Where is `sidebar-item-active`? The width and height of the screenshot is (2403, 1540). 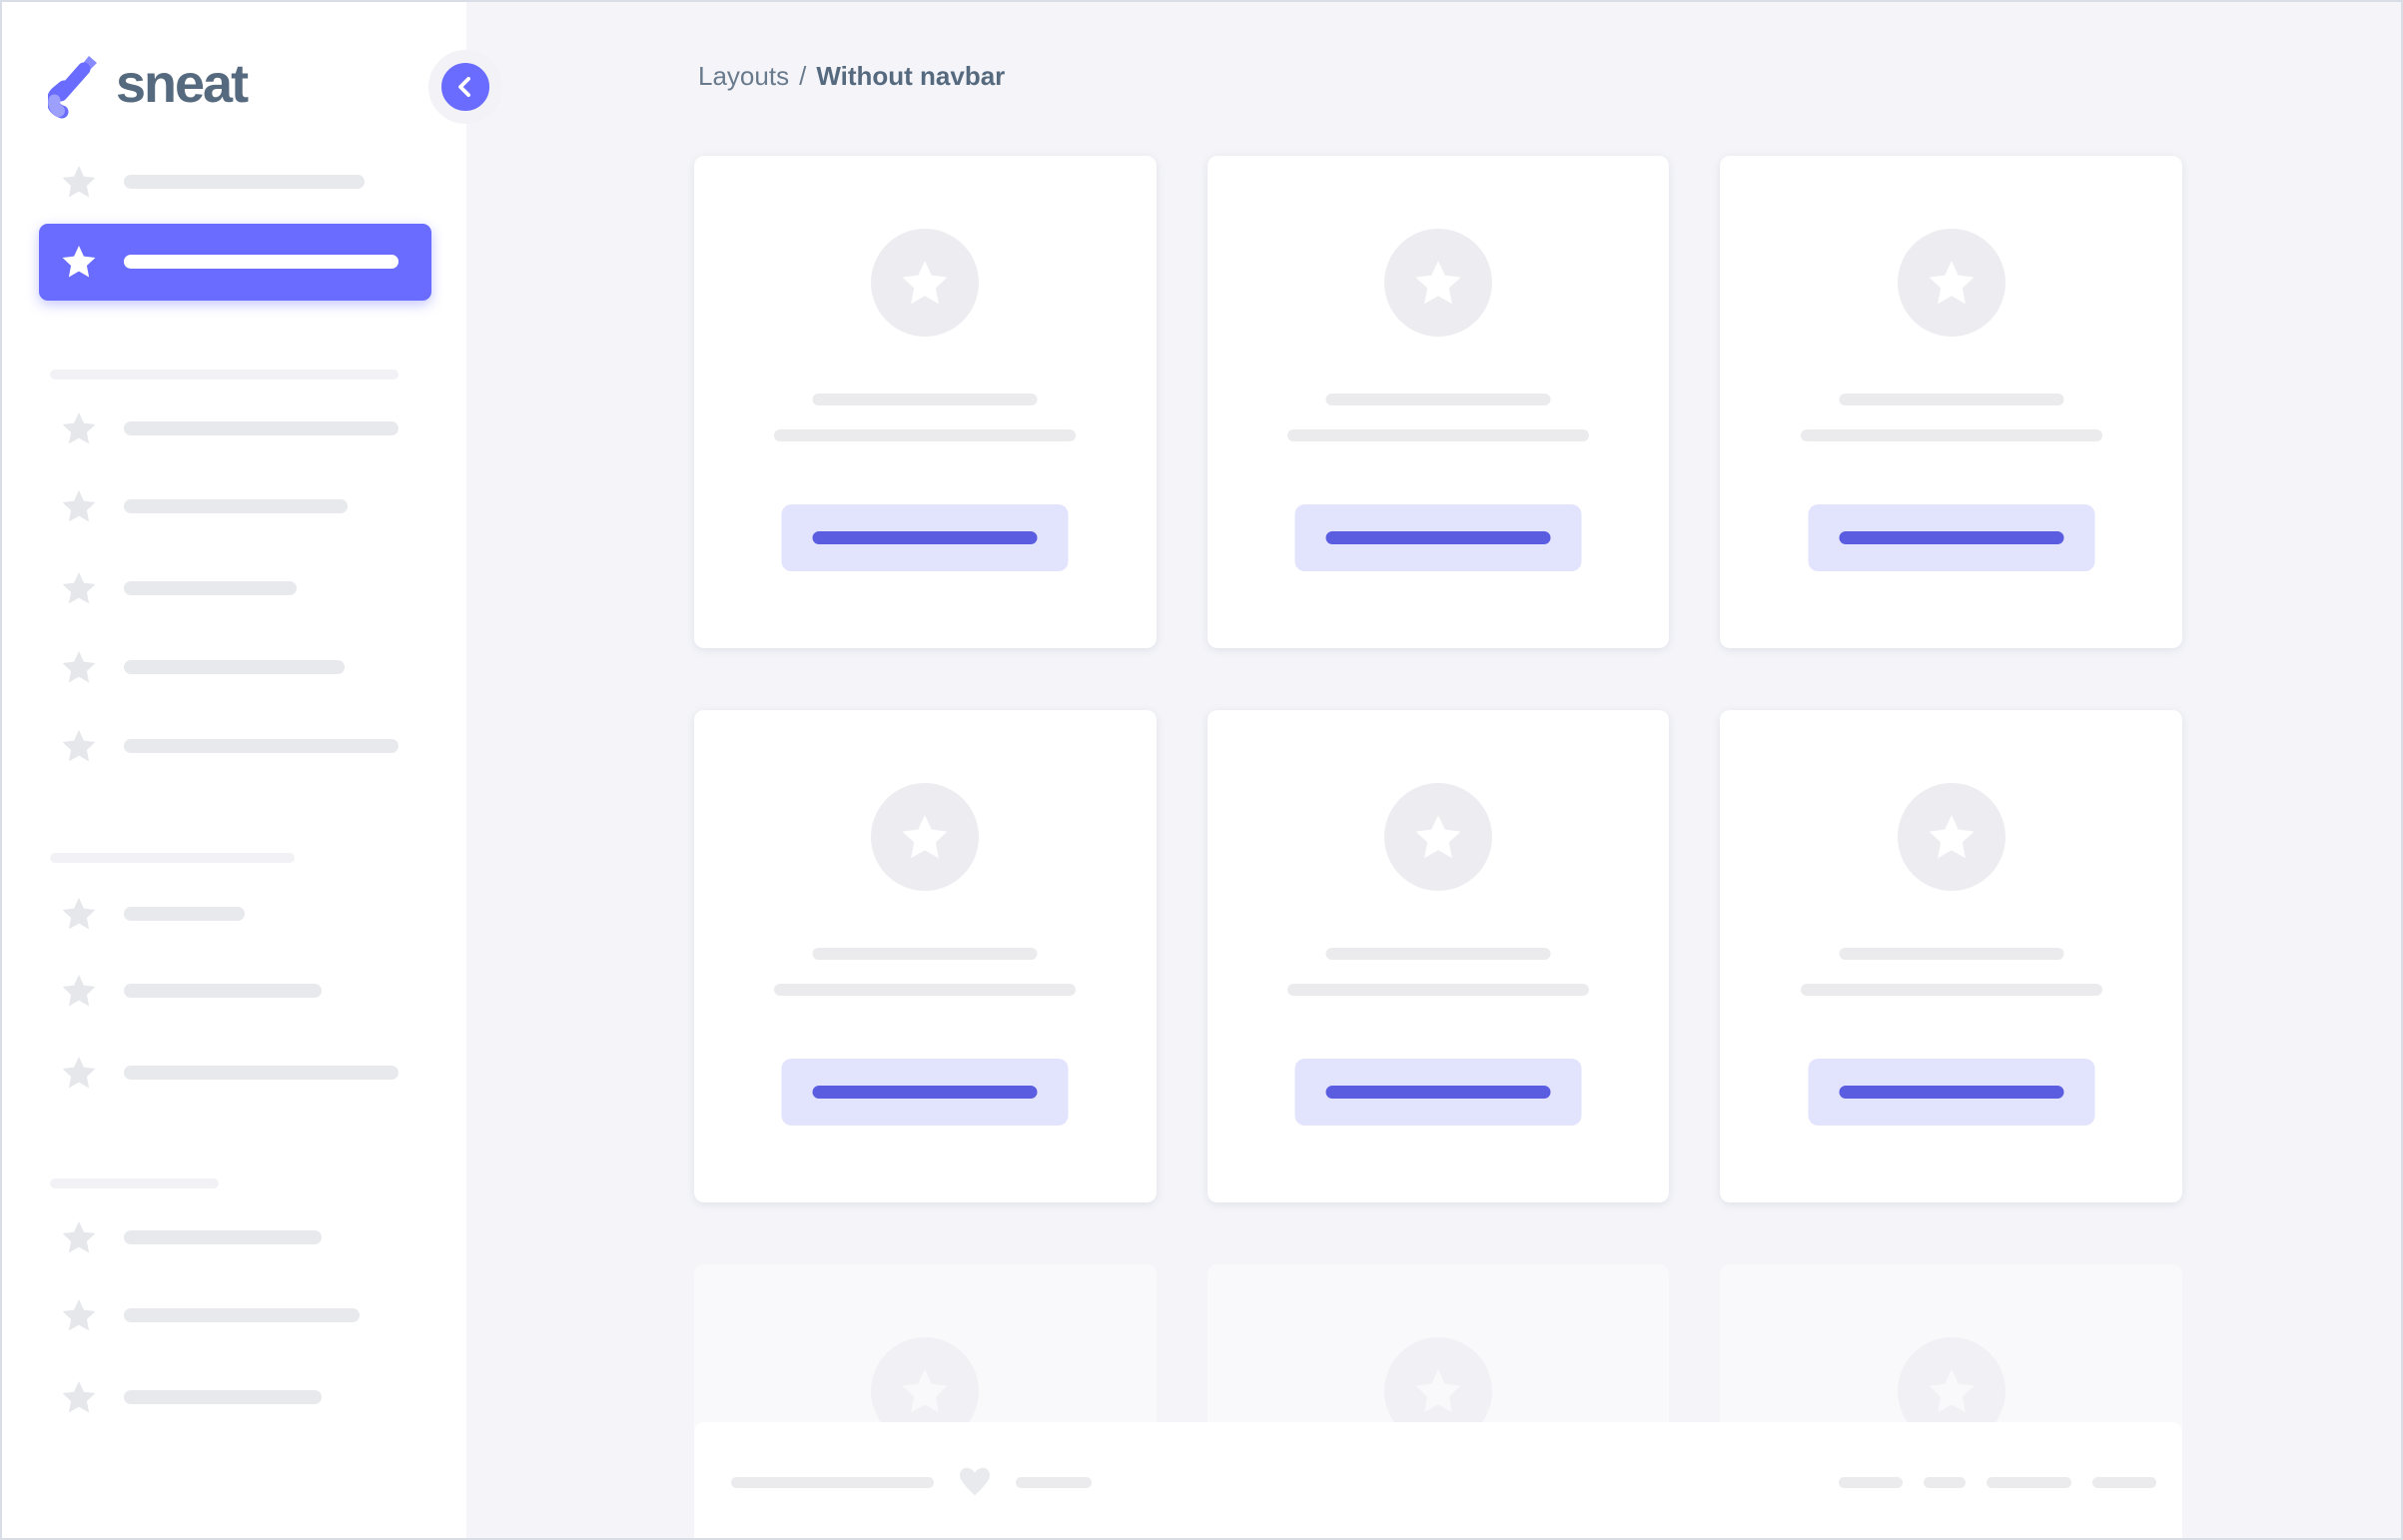 sidebar-item-active is located at coordinates (235, 262).